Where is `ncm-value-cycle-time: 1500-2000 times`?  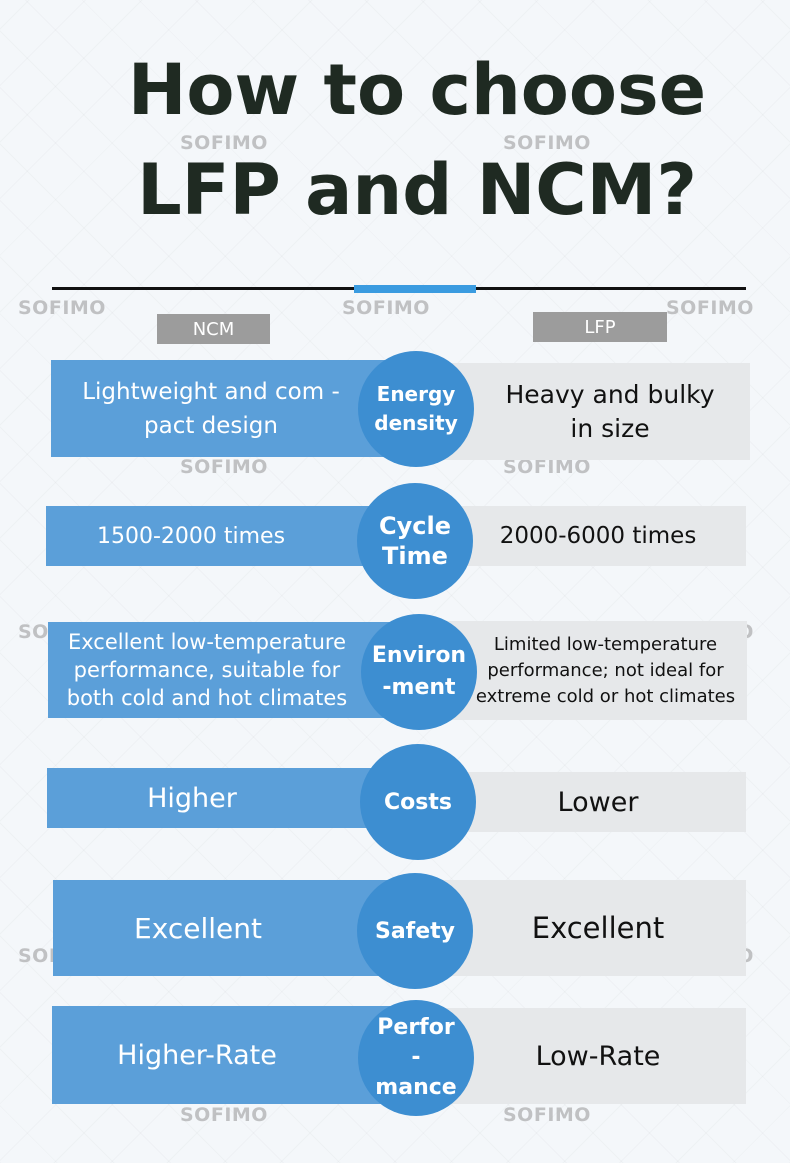 ncm-value-cycle-time: 1500-2000 times is located at coordinates (231, 536).